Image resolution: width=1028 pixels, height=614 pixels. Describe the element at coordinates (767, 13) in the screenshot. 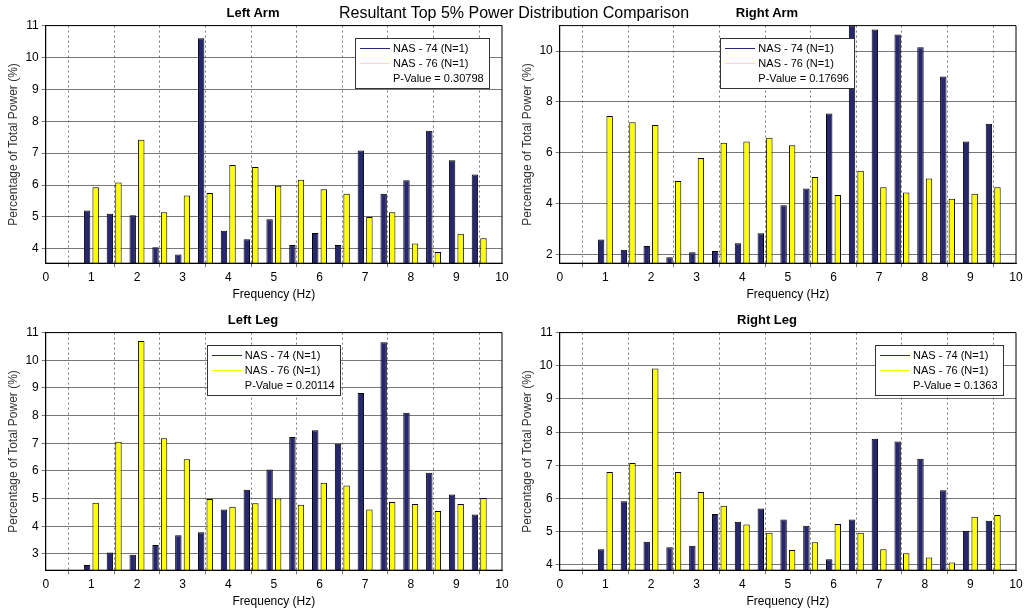

I see `chart-title: Right Arm` at that location.